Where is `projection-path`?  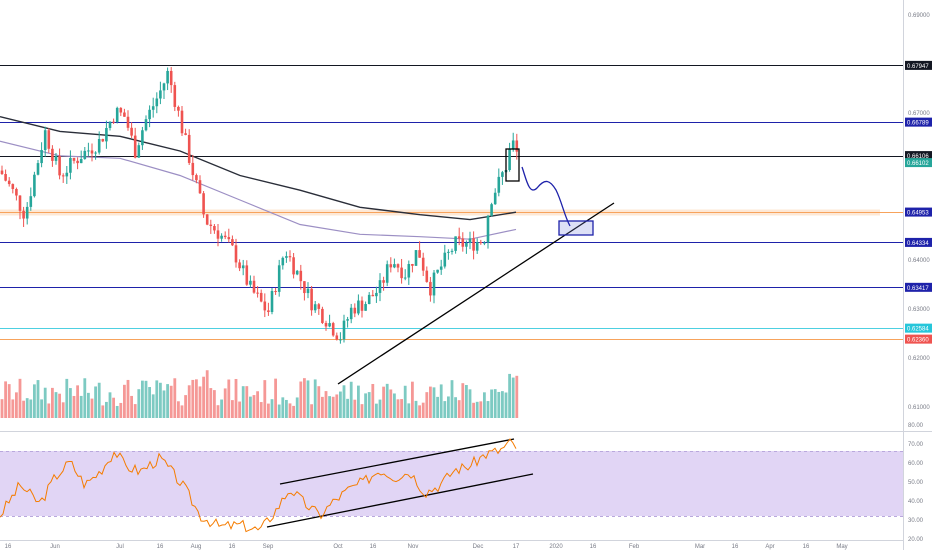
projection-path is located at coordinates (546, 196).